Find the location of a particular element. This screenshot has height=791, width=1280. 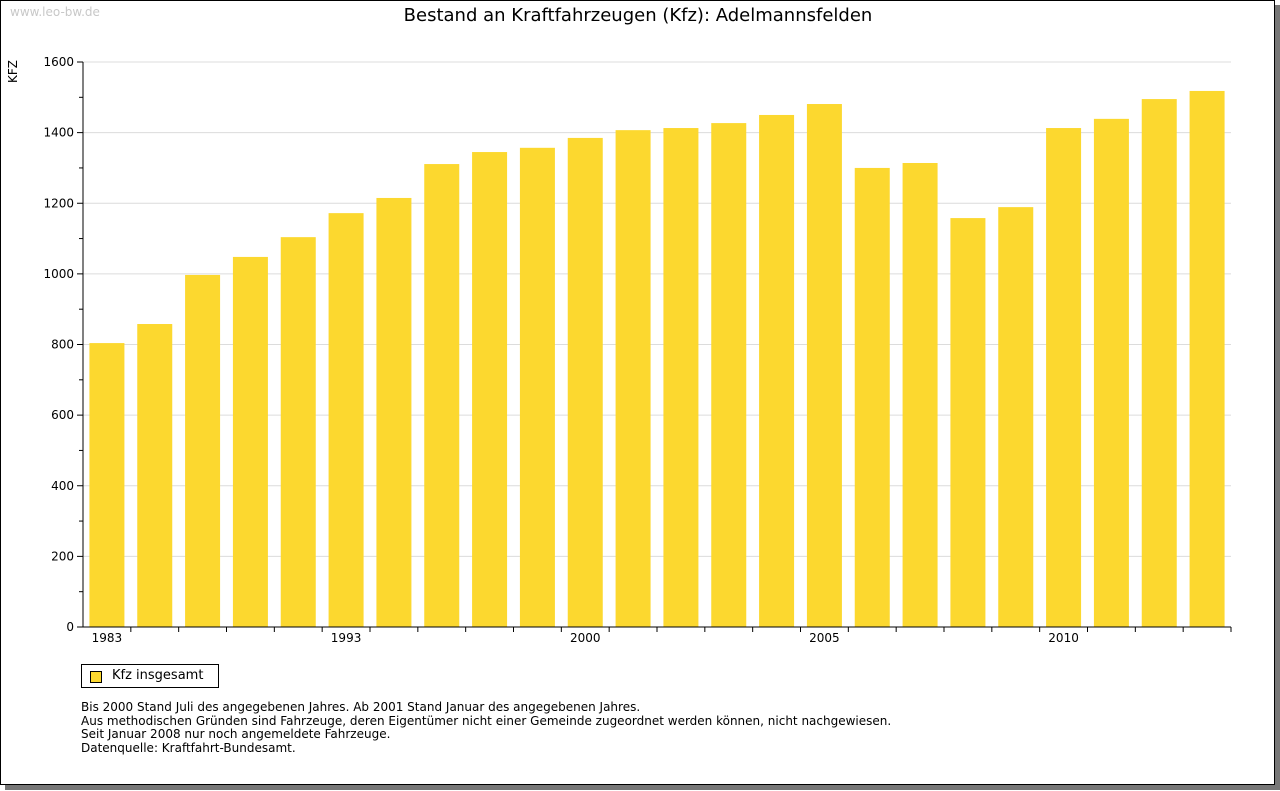

x-tick-label: 2000 is located at coordinates (585, 638).